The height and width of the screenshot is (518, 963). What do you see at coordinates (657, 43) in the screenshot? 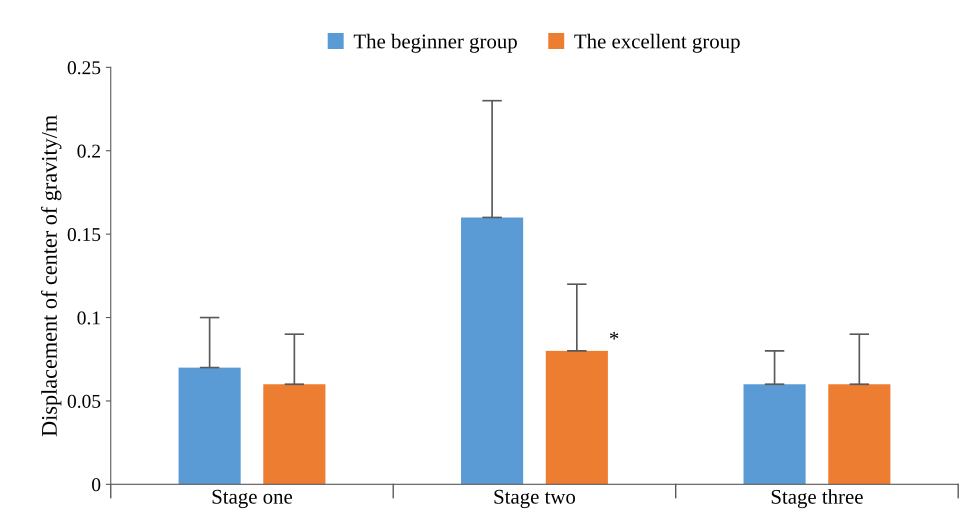
I see `legend-label: The excellent group` at bounding box center [657, 43].